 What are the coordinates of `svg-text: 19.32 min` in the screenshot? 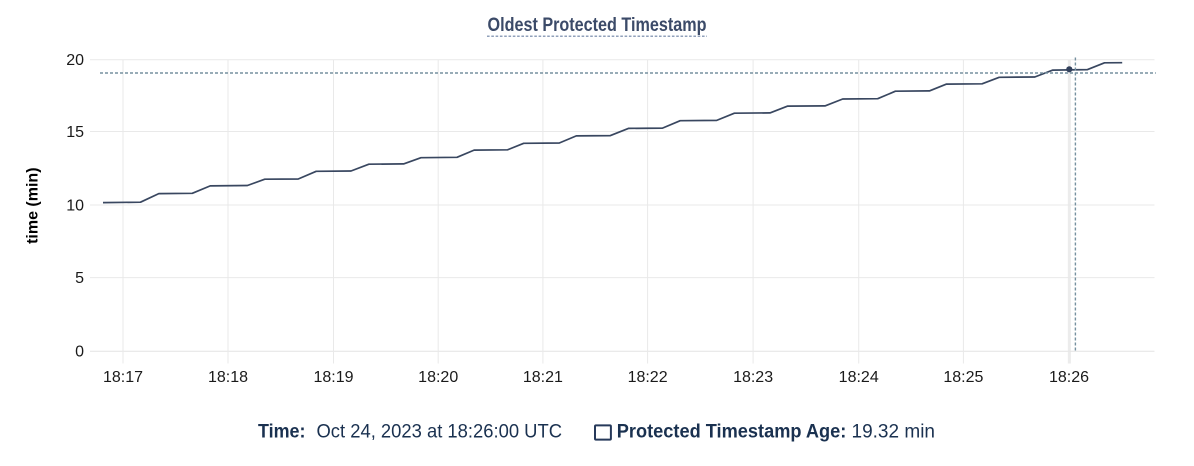 It's located at (894, 431).